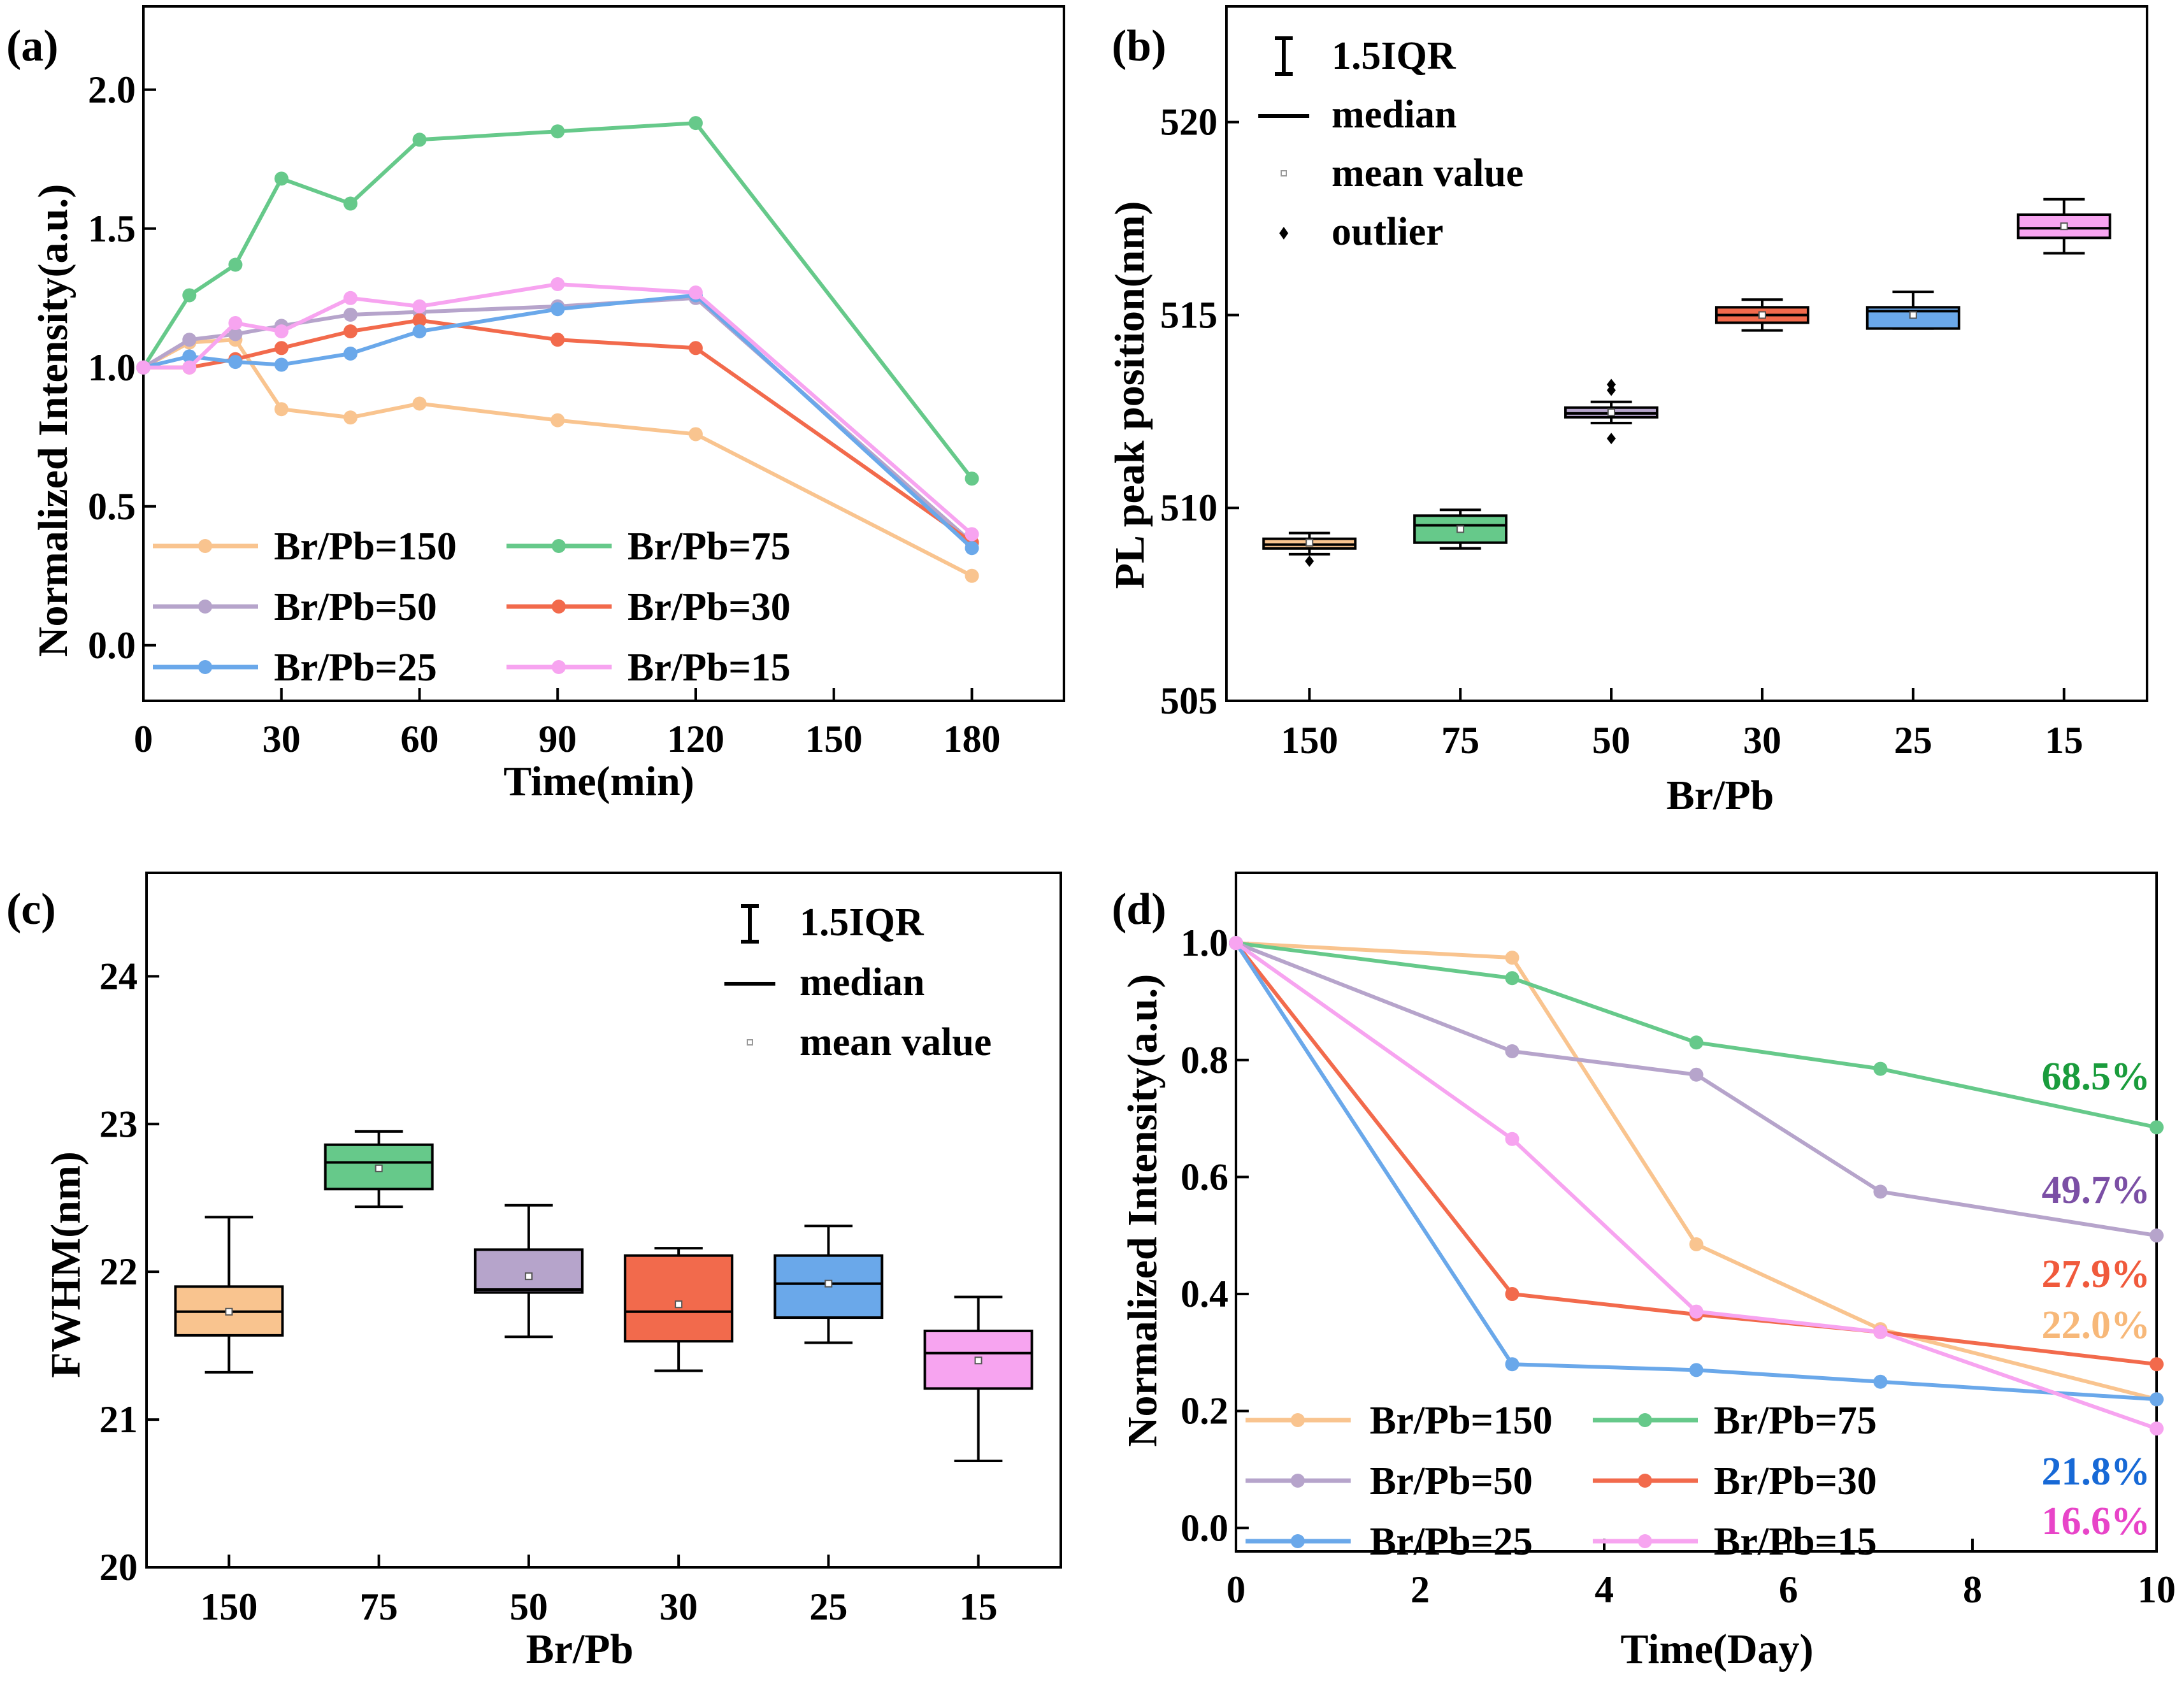 Image resolution: width=2184 pixels, height=1682 pixels. Describe the element at coordinates (1139, 46) in the screenshot. I see `panel-label-b: (b)` at that location.